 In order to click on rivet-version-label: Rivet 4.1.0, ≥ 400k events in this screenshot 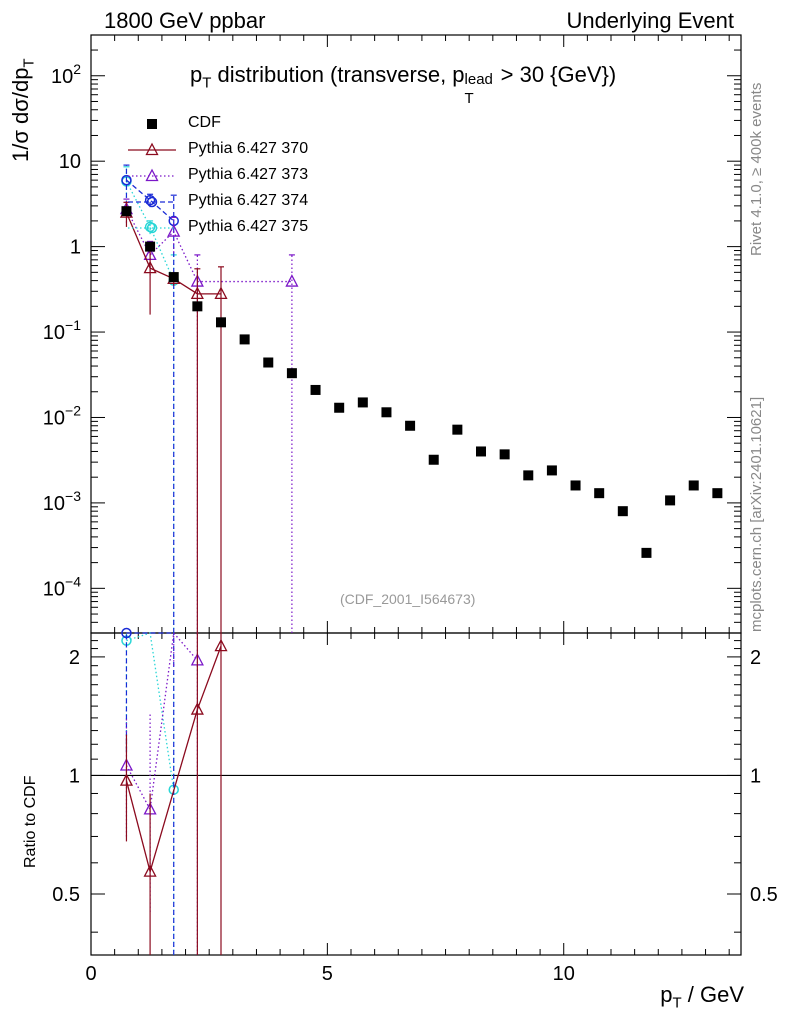, I will do `click(756, 169)`.